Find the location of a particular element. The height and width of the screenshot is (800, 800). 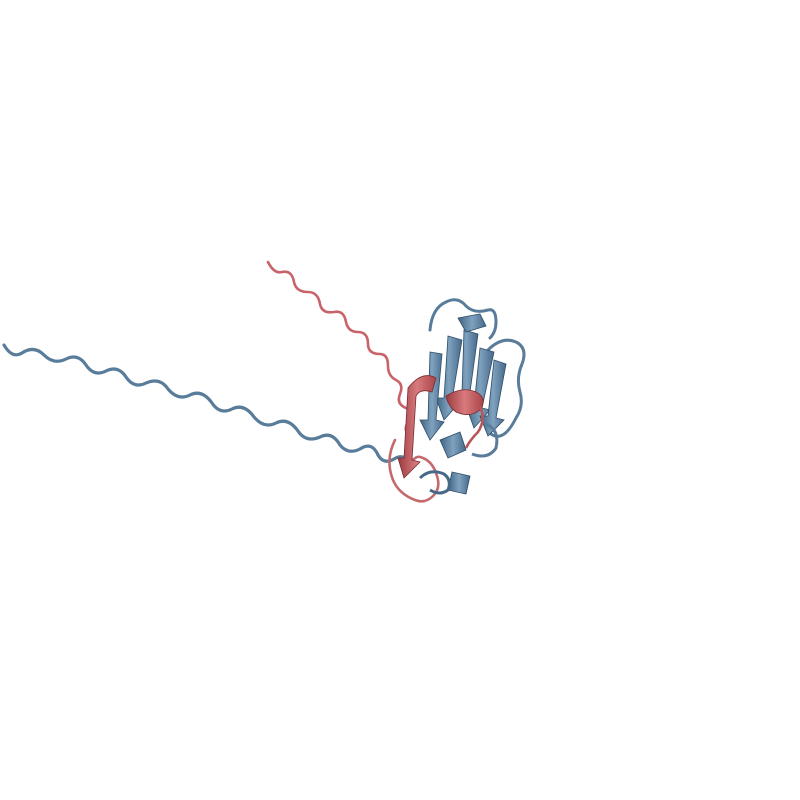

blue-beta-sheet is located at coordinates (462, 404).